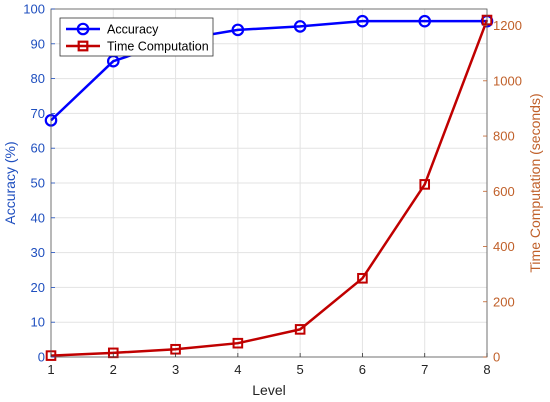 The image size is (550, 402). Describe the element at coordinates (237, 369) in the screenshot. I see `x-tick-label-3: 4` at that location.